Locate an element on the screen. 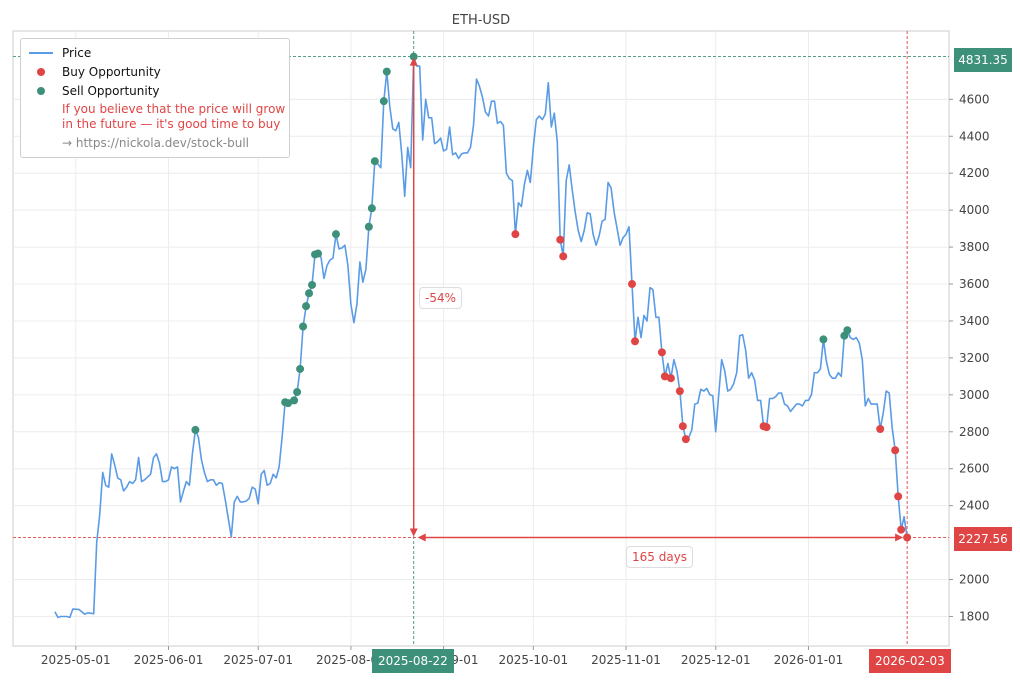  y-tick-label: 3800 is located at coordinates (974, 247).